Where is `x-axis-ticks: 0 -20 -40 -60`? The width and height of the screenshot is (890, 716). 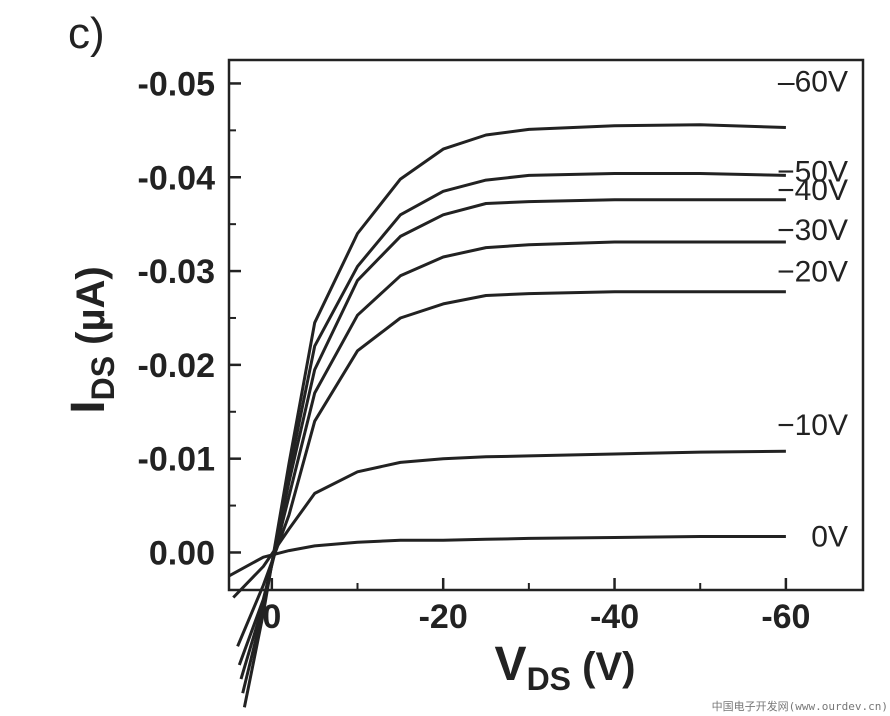 x-axis-ticks: 0 -20 -40 -60 is located at coordinates (536, 607).